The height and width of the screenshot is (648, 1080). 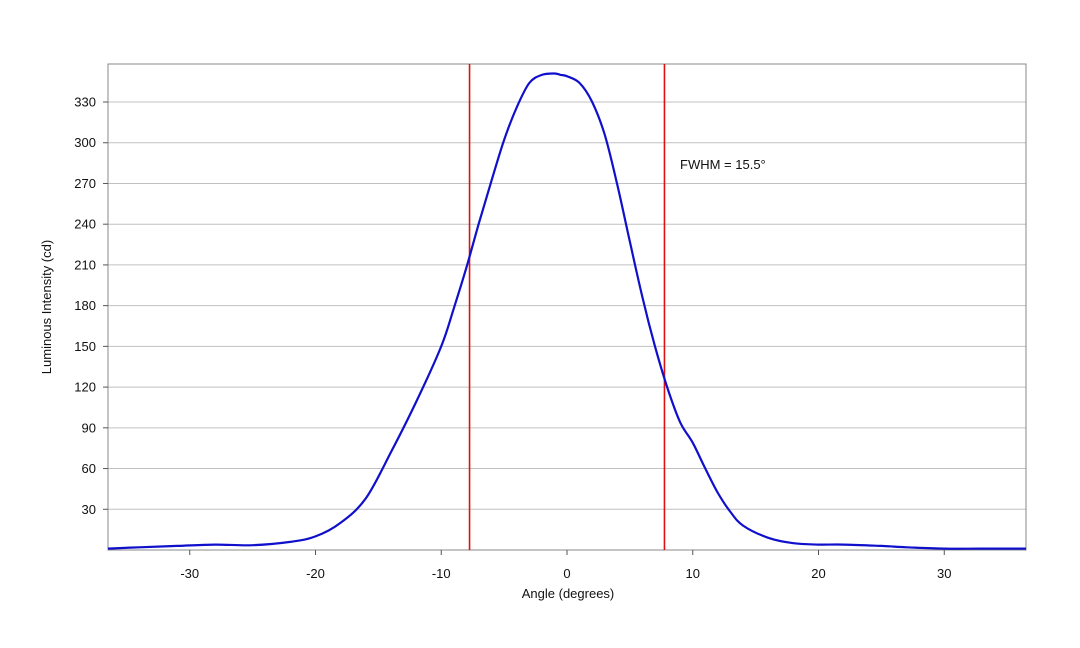 I want to click on x-tick-label: 30, so click(x=944, y=573).